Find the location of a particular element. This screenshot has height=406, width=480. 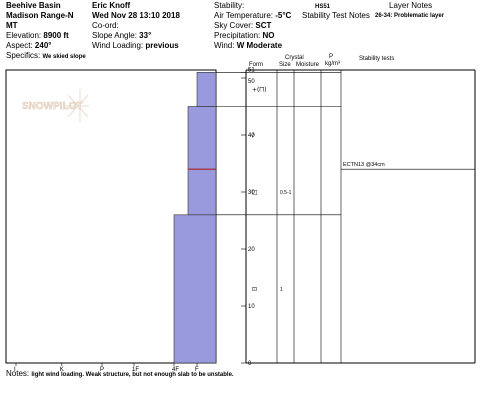

slope-label: Slope Angle: is located at coordinates (114, 35).